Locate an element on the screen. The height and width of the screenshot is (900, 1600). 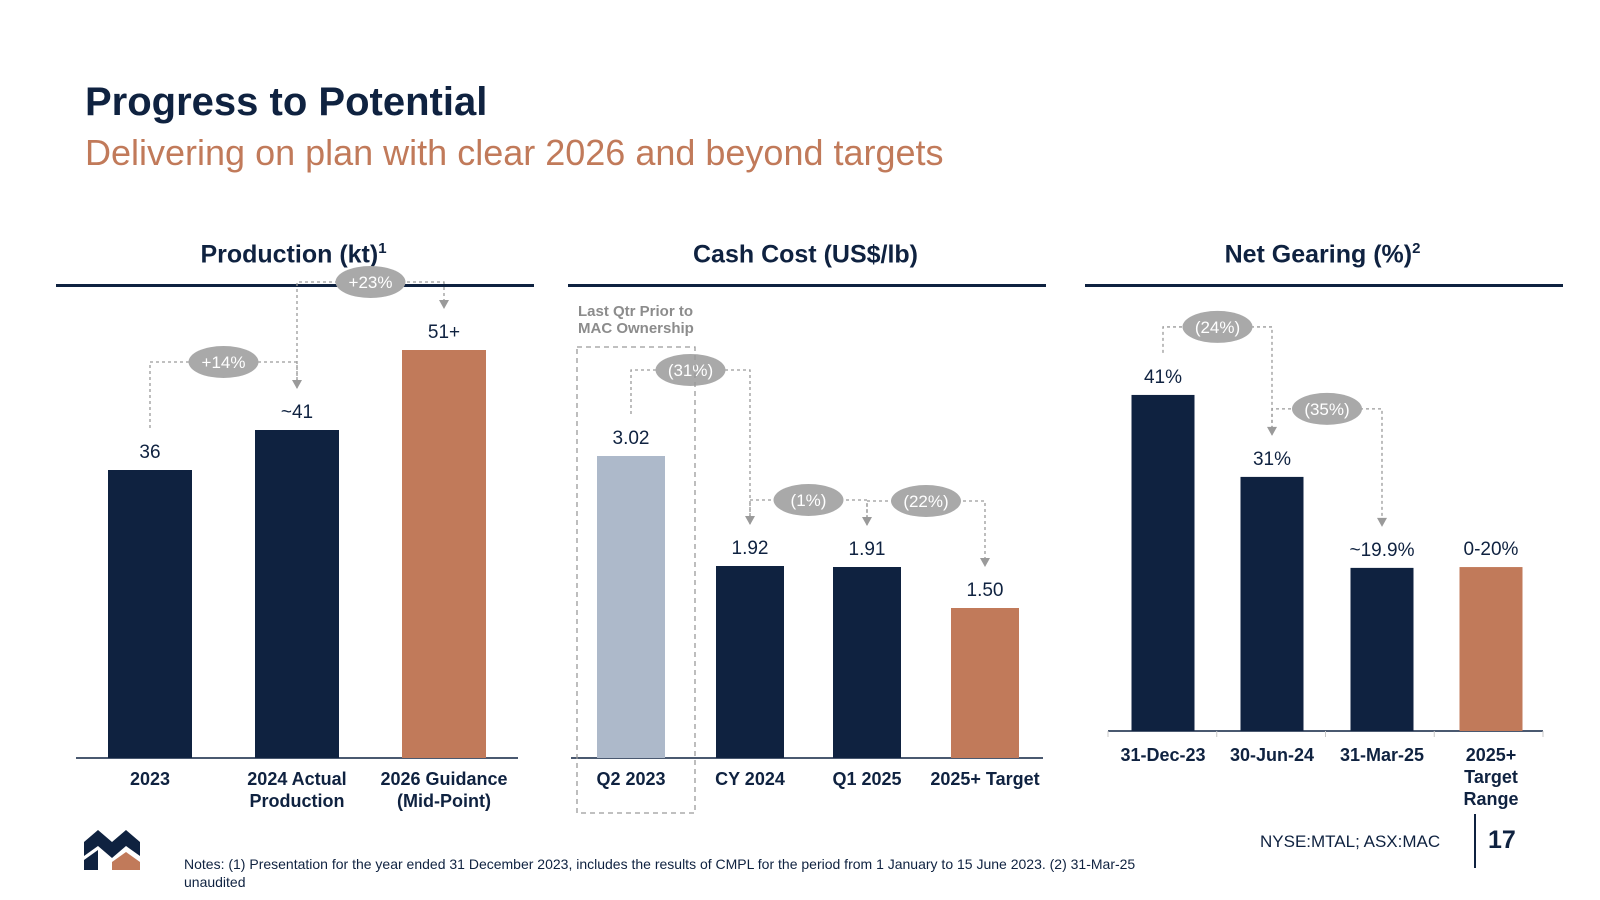
production-category-label-2: Production is located at coordinates (297, 801).